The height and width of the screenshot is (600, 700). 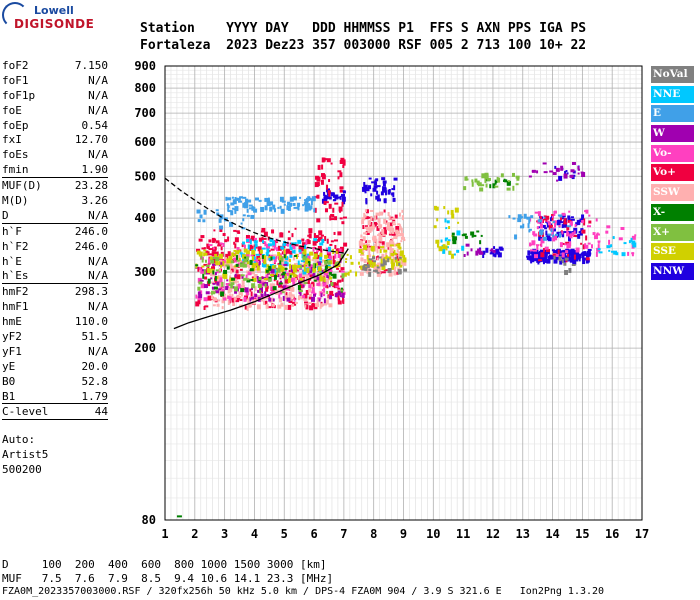 What do you see at coordinates (145, 218) in the screenshot?
I see `y-tick-label: 400` at bounding box center [145, 218].